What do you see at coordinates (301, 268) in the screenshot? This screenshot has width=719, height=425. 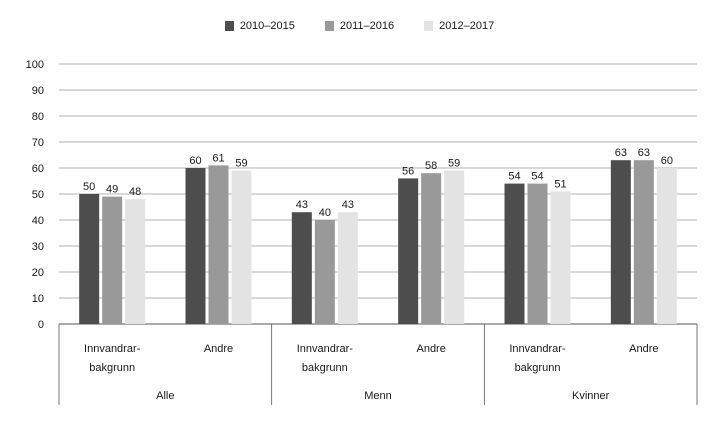 I see `bar-menn-innvandrar-2010-2015` at bounding box center [301, 268].